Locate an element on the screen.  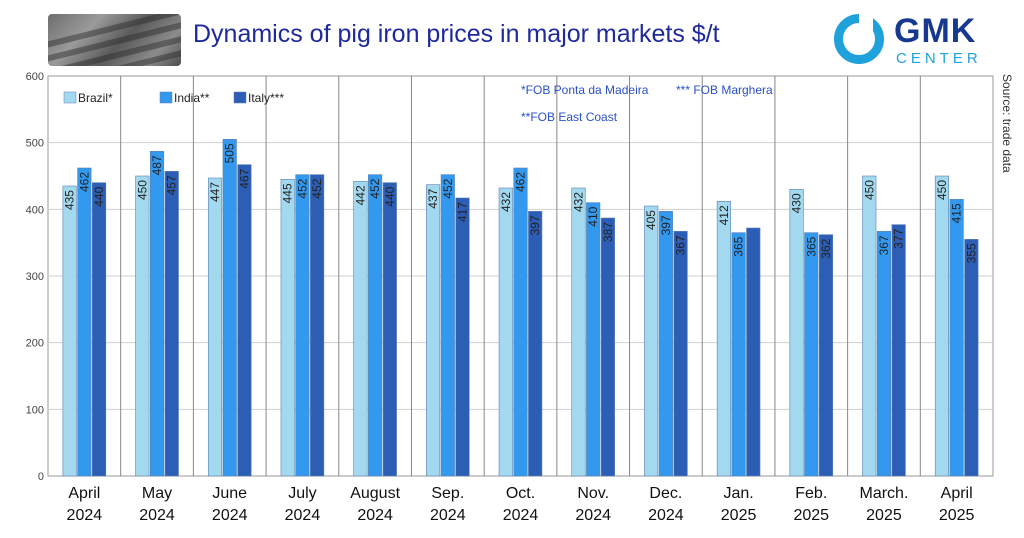
data-label: 435 is located at coordinates (70, 200).